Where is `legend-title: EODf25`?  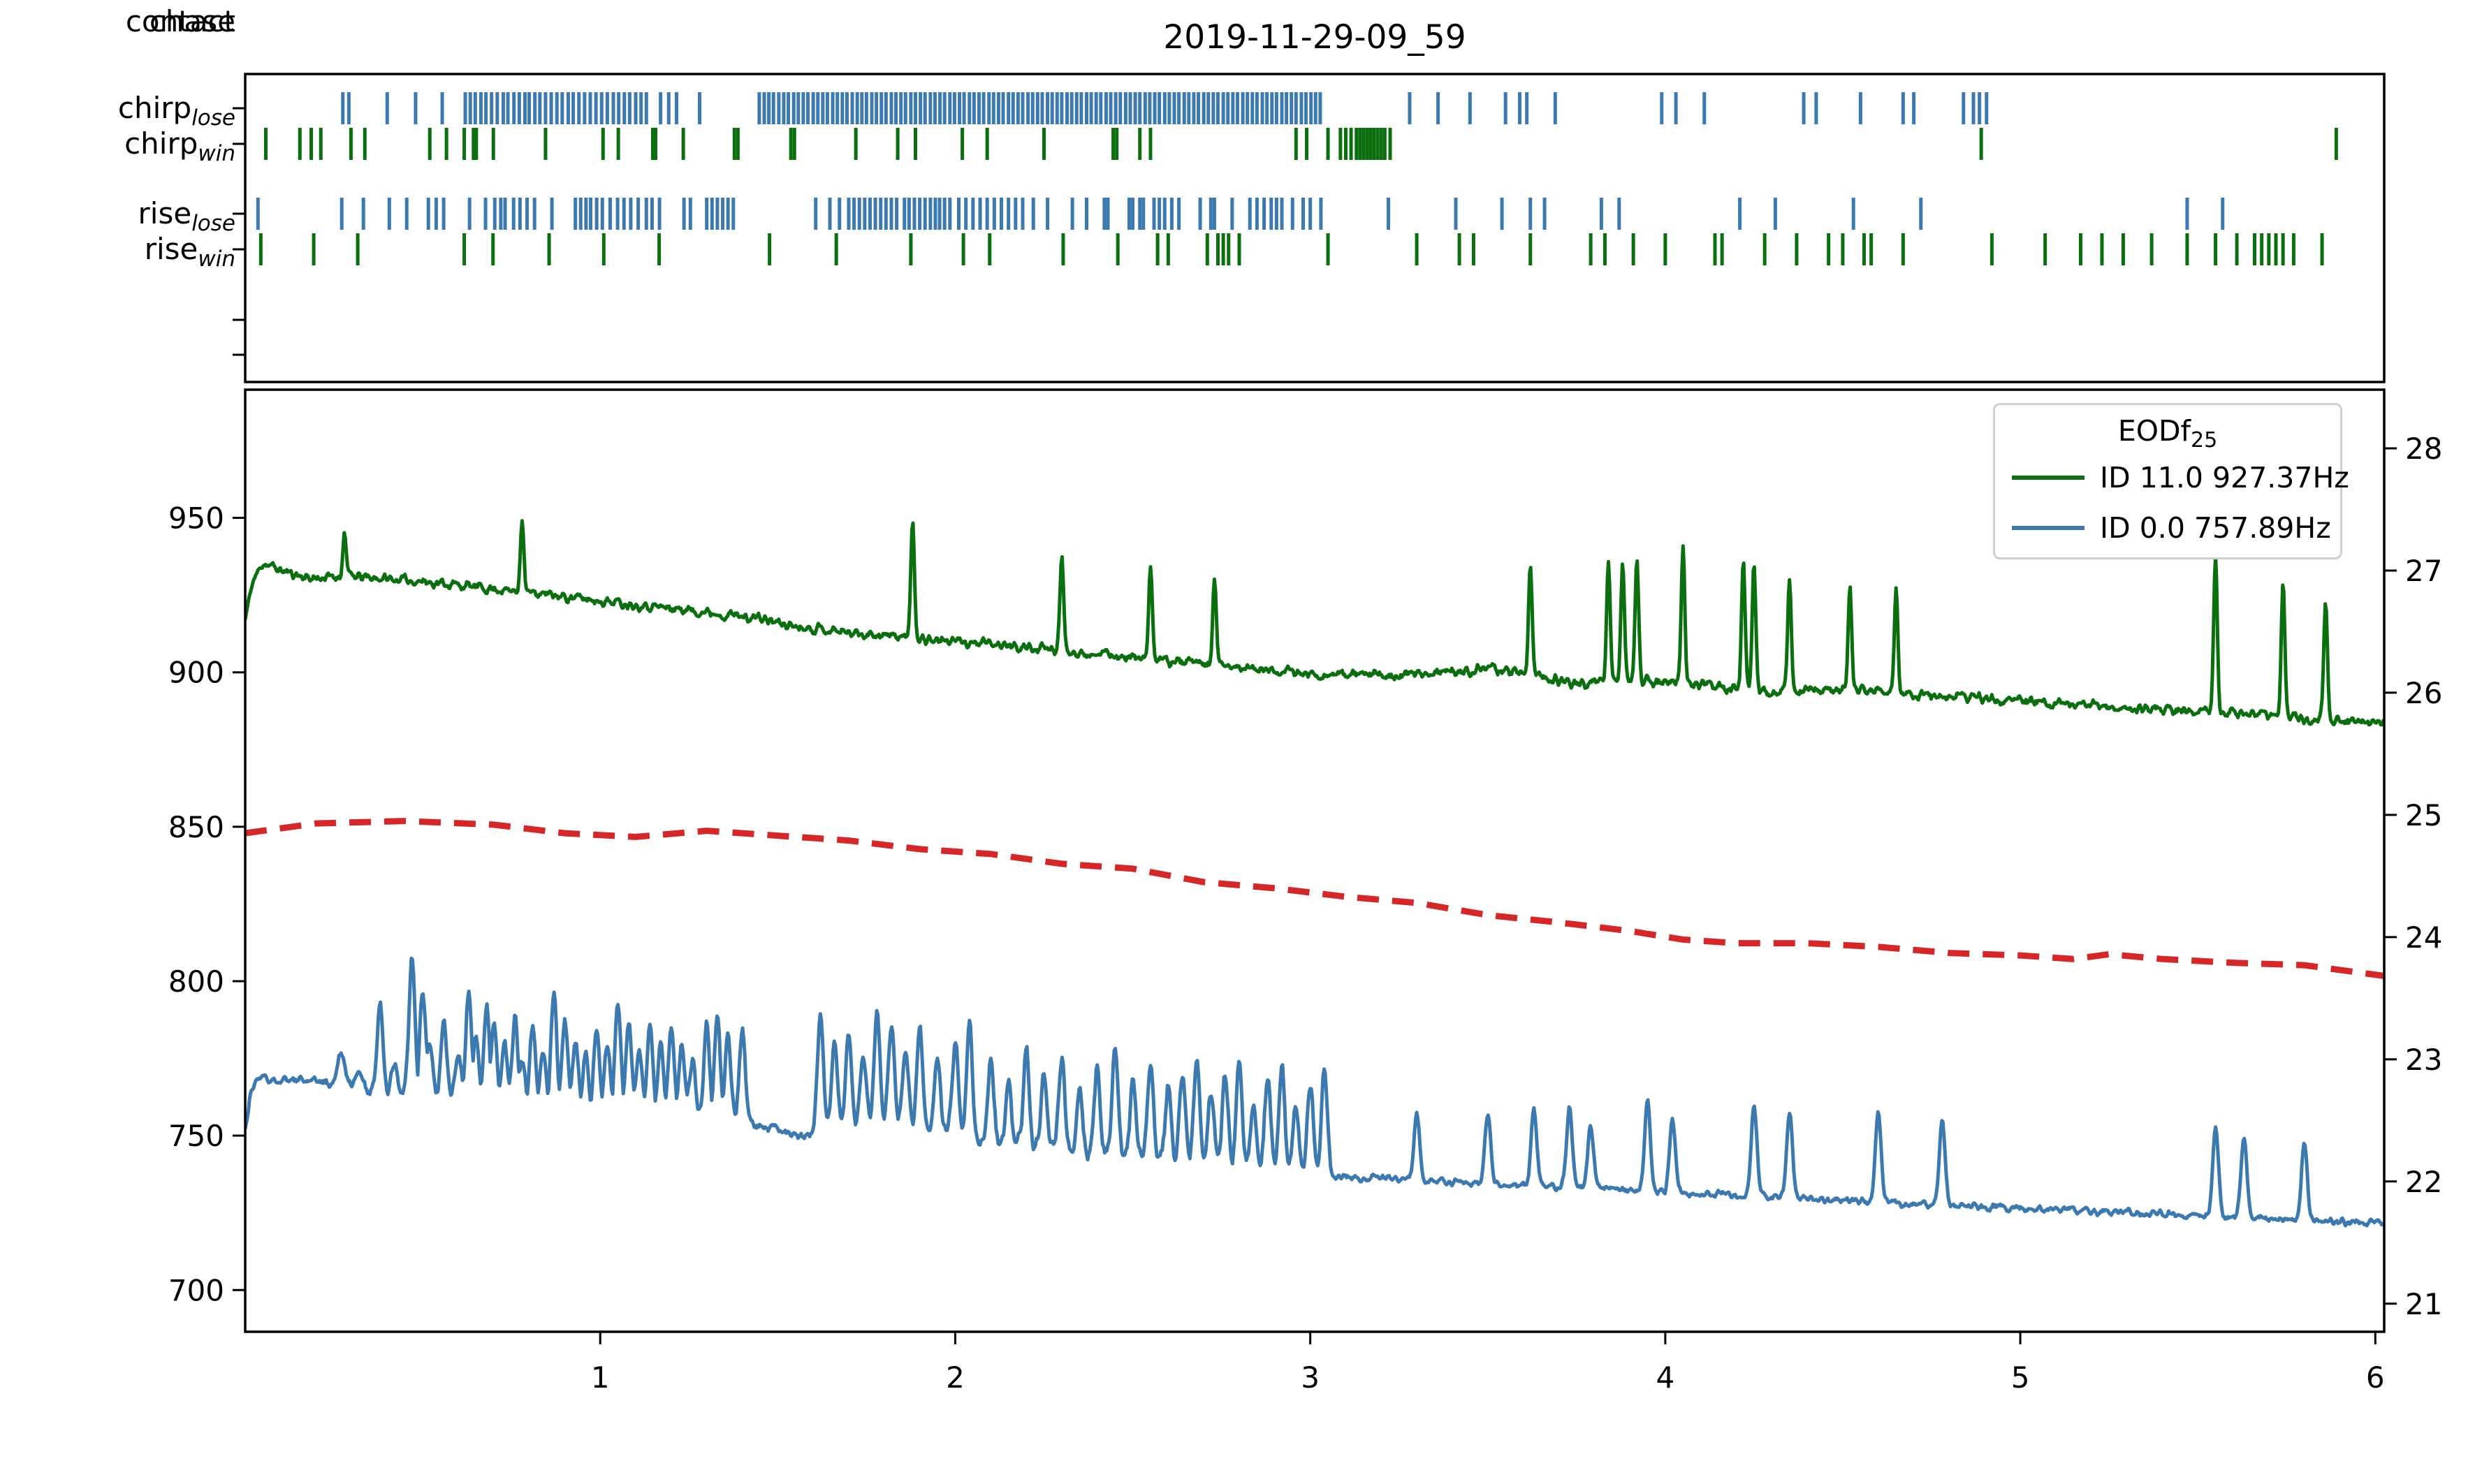 legend-title: EODf25 is located at coordinates (2167, 431).